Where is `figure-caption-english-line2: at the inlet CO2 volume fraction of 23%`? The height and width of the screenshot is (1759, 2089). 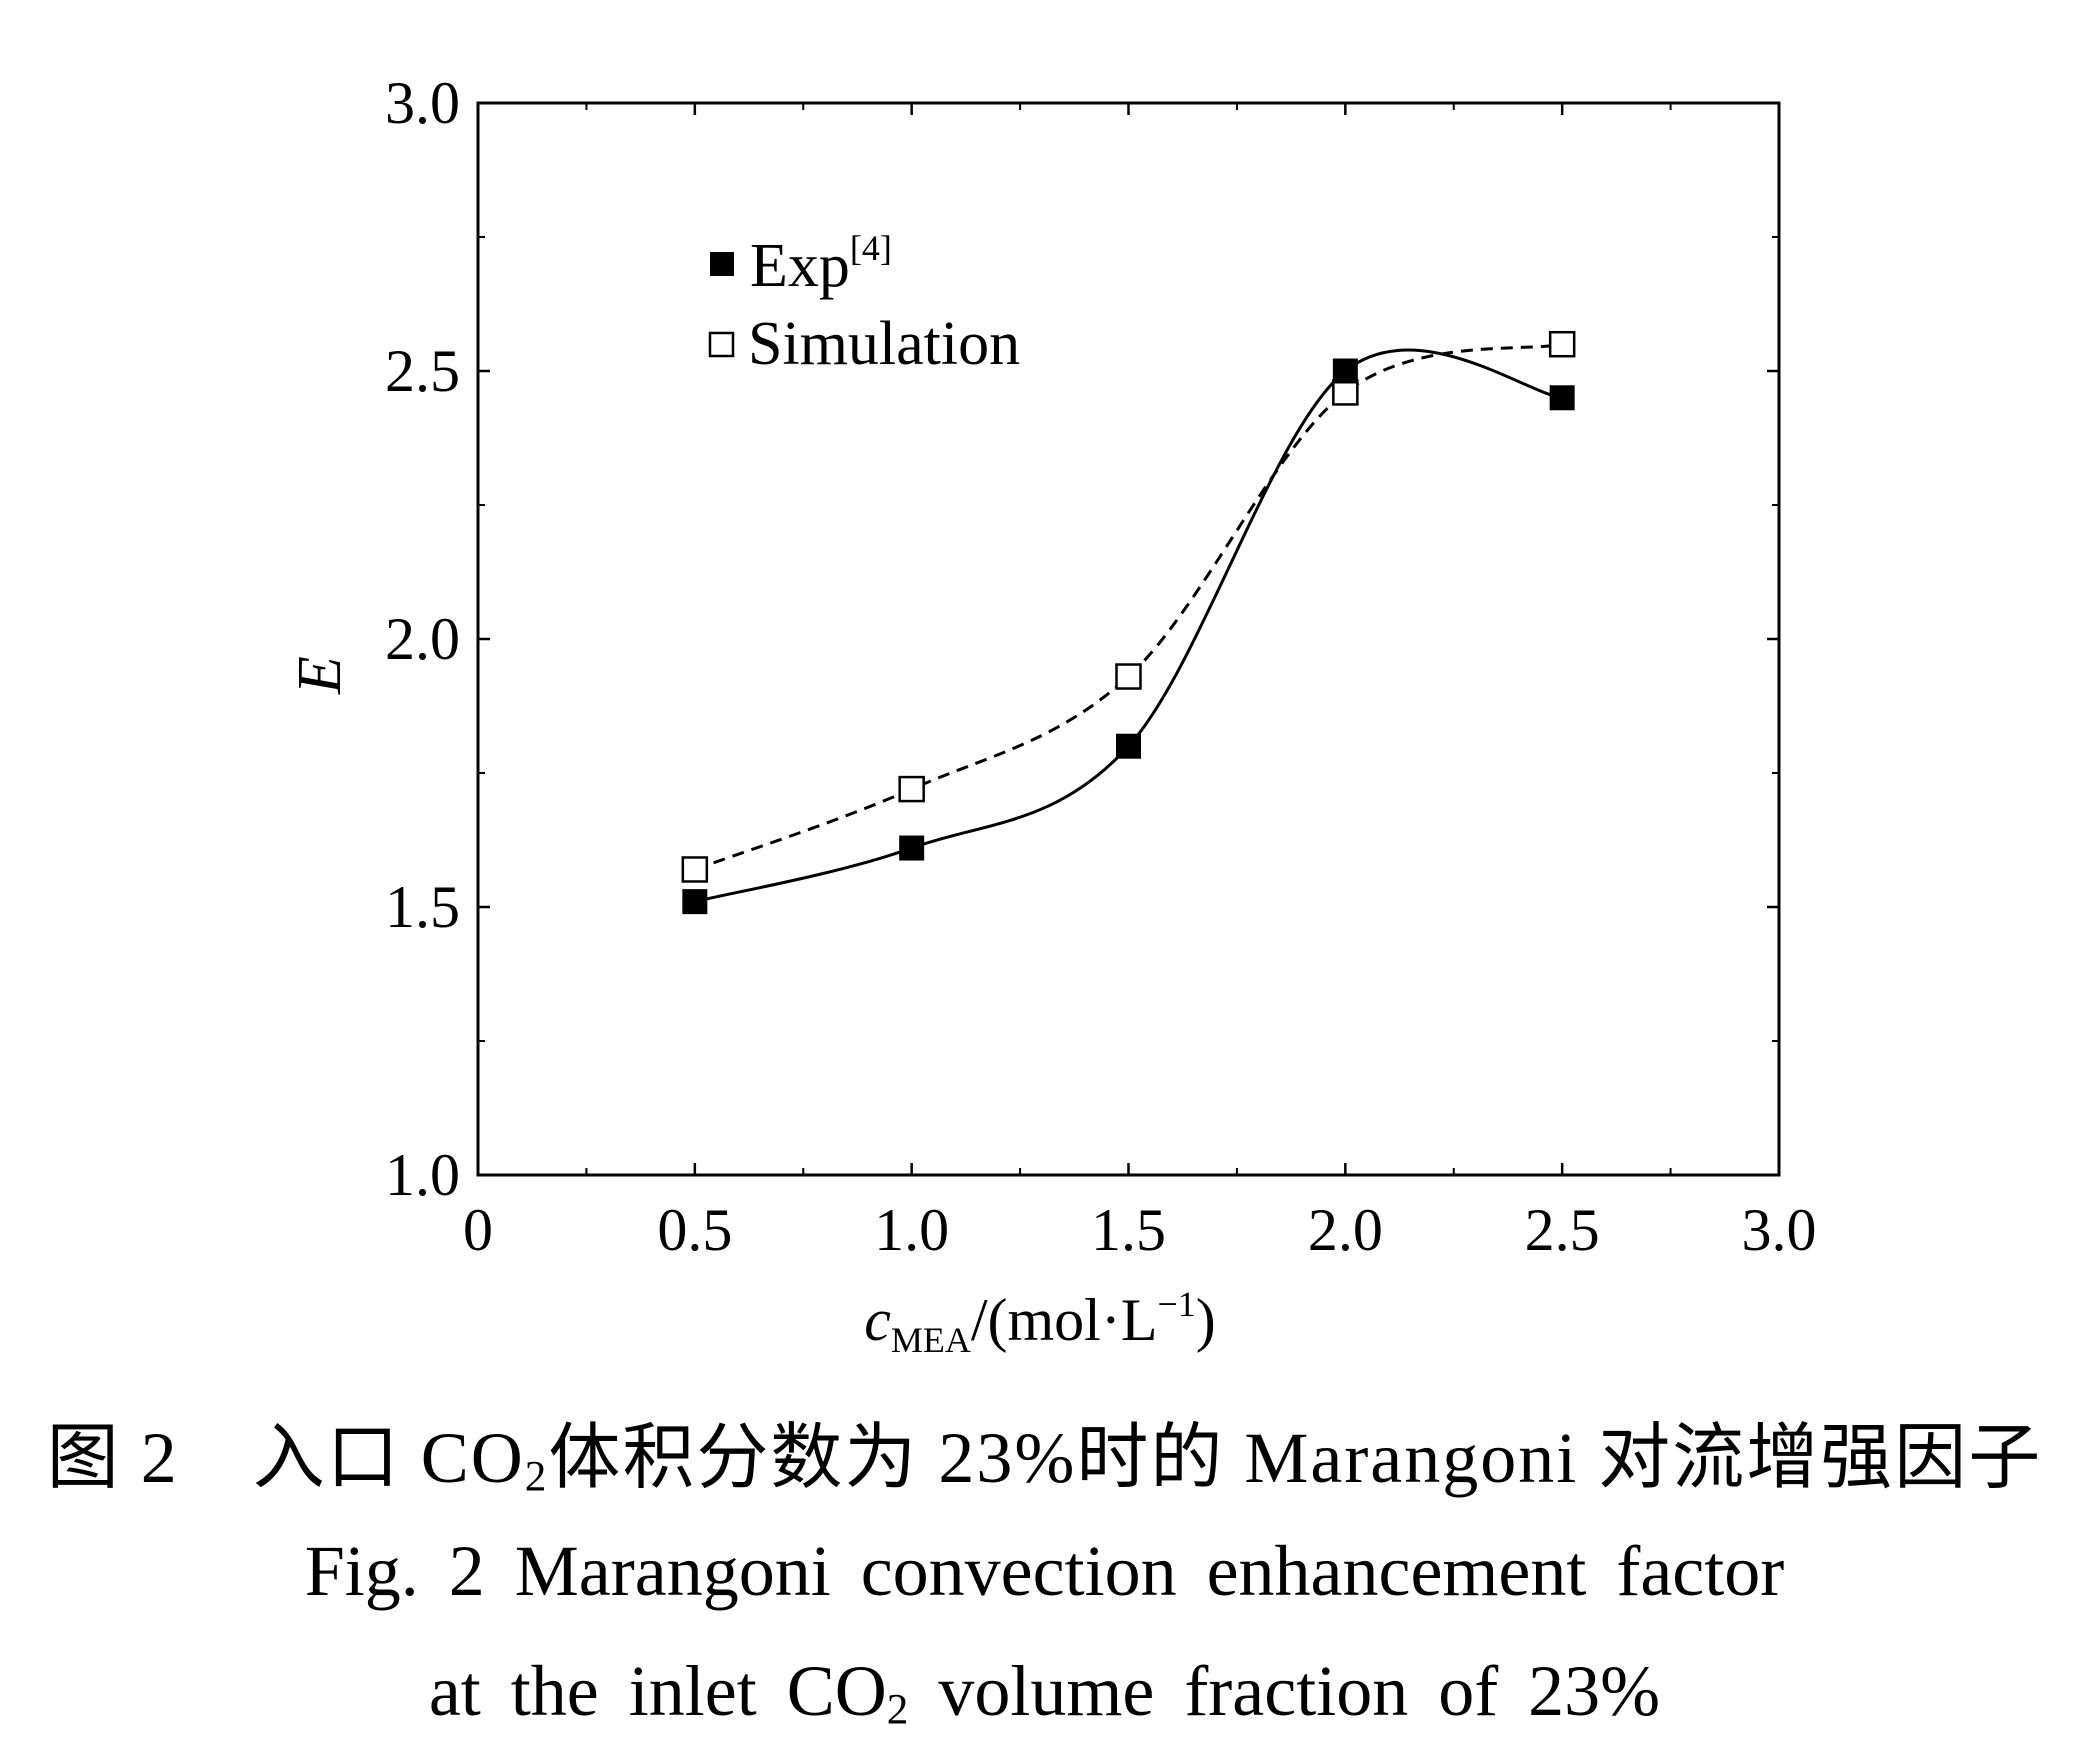
figure-caption-english-line2: at the inlet CO2 volume fraction of 23% is located at coordinates (1044, 1692).